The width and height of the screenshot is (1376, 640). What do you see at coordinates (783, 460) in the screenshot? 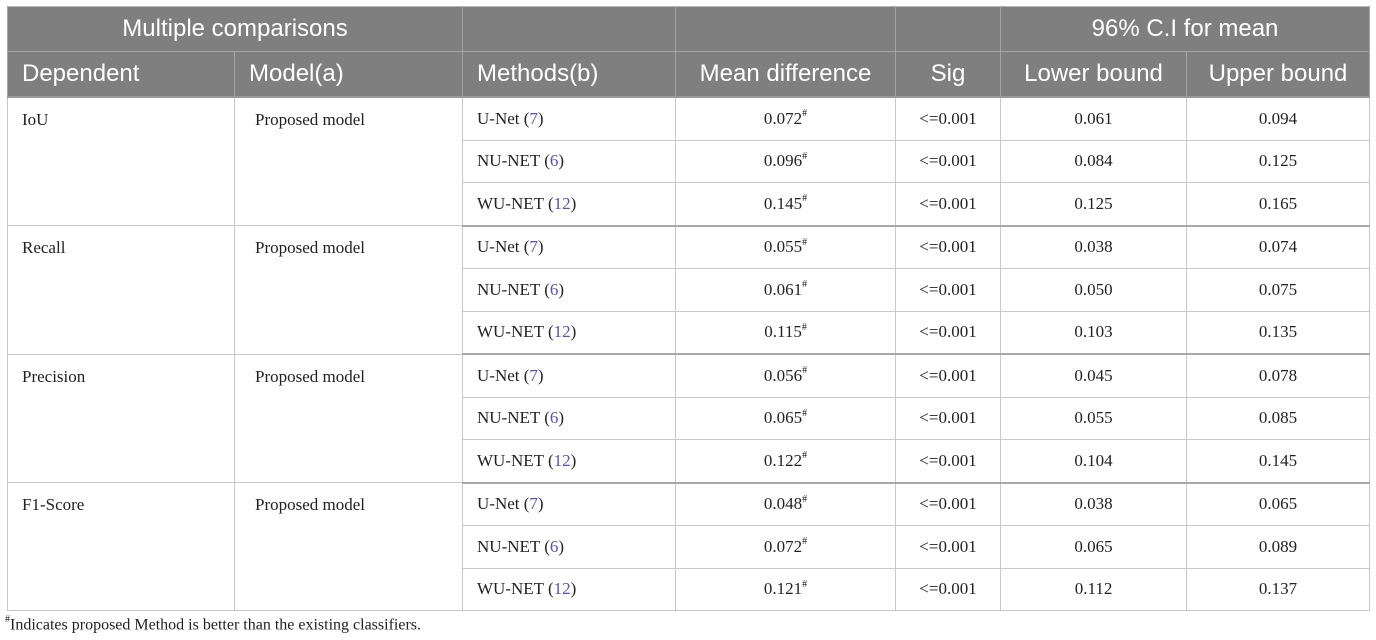
I see `mean-value: 0.122` at bounding box center [783, 460].